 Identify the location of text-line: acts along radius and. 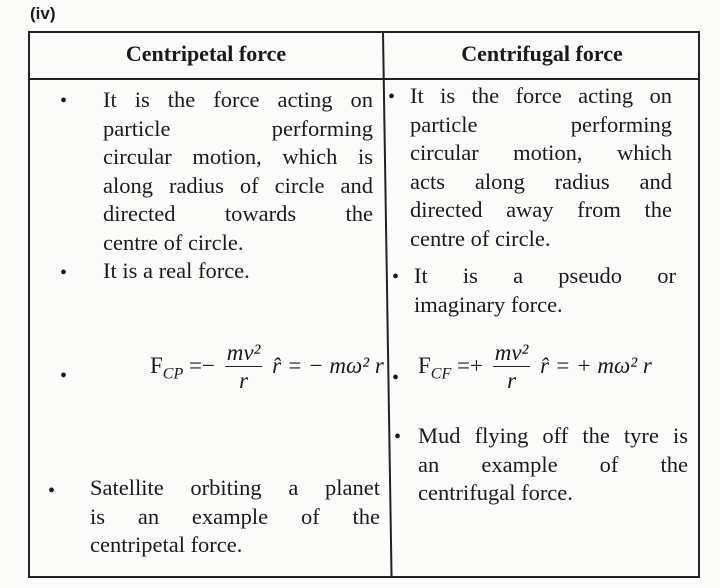
(541, 181).